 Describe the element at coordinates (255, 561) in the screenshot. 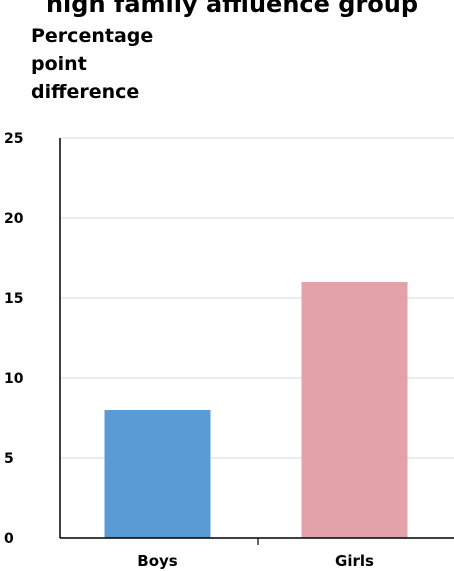

I see `x-axis-labels: Boys Girls` at that location.